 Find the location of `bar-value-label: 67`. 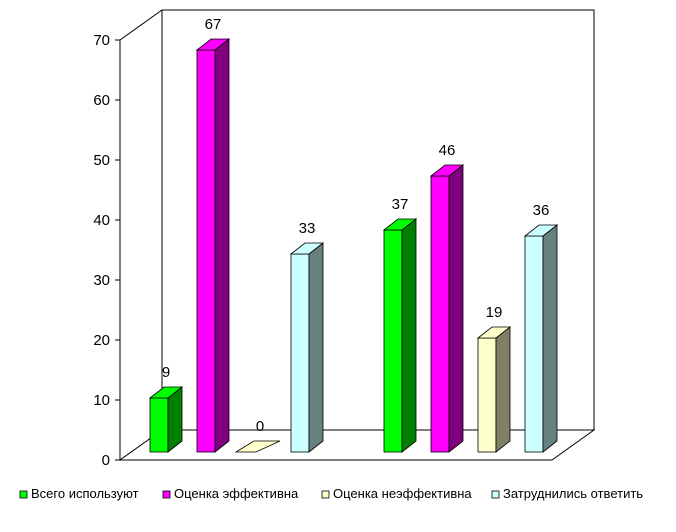

bar-value-label: 67 is located at coordinates (213, 24).